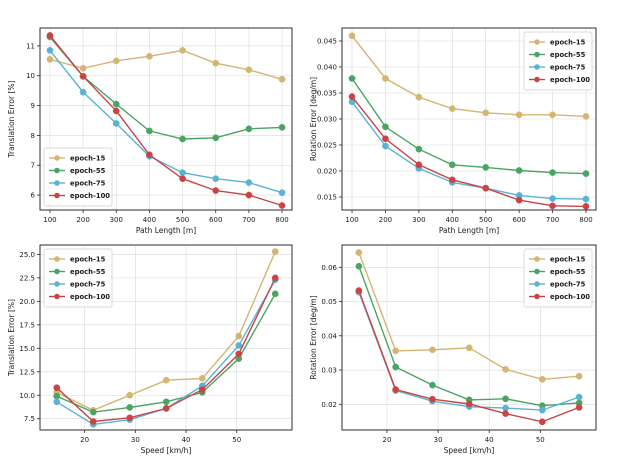  Describe the element at coordinates (387, 440) in the screenshot. I see `x-tick-label: 20` at that location.